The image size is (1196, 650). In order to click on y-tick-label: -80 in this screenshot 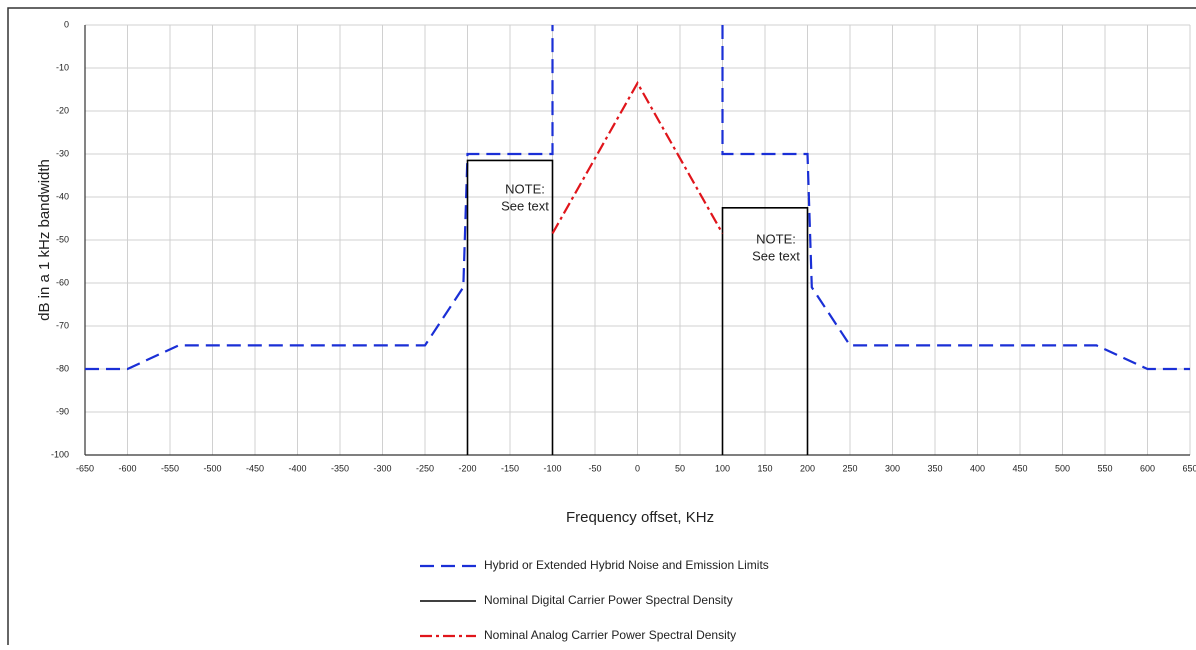, I will do `click(62, 368)`.